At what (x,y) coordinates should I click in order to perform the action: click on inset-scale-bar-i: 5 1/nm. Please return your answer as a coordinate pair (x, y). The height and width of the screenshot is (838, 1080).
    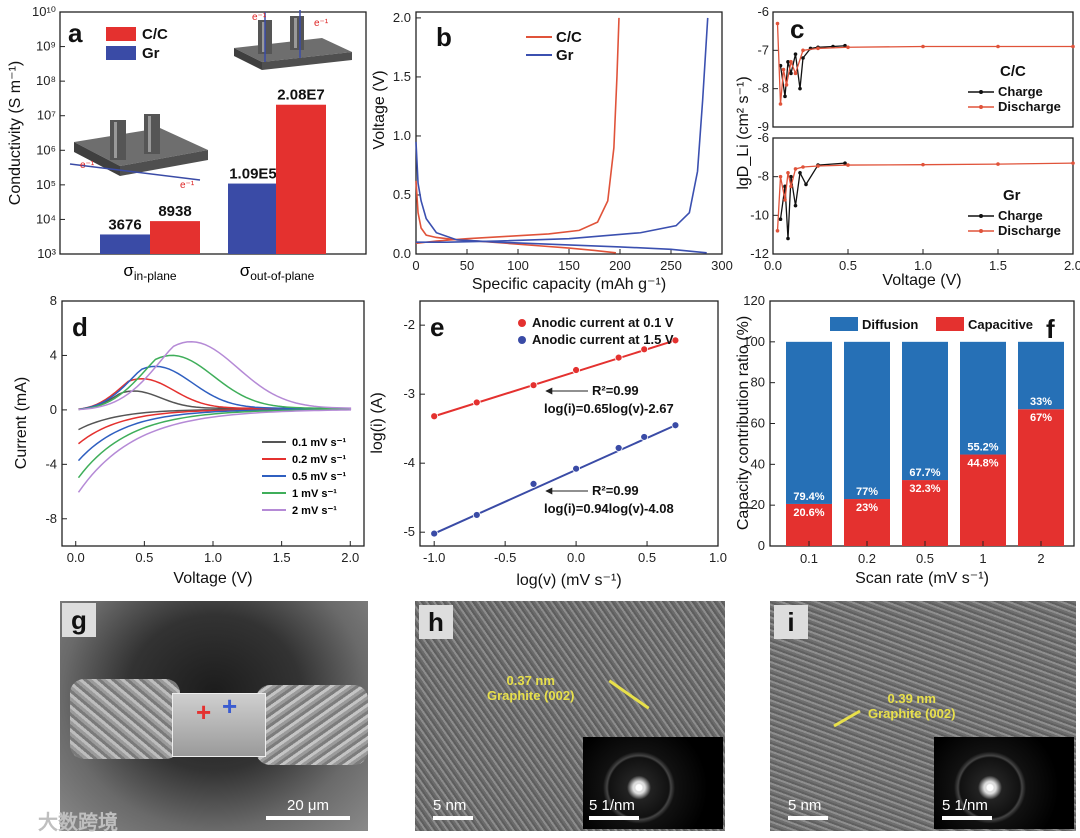
    Looking at the image, I should click on (967, 808).